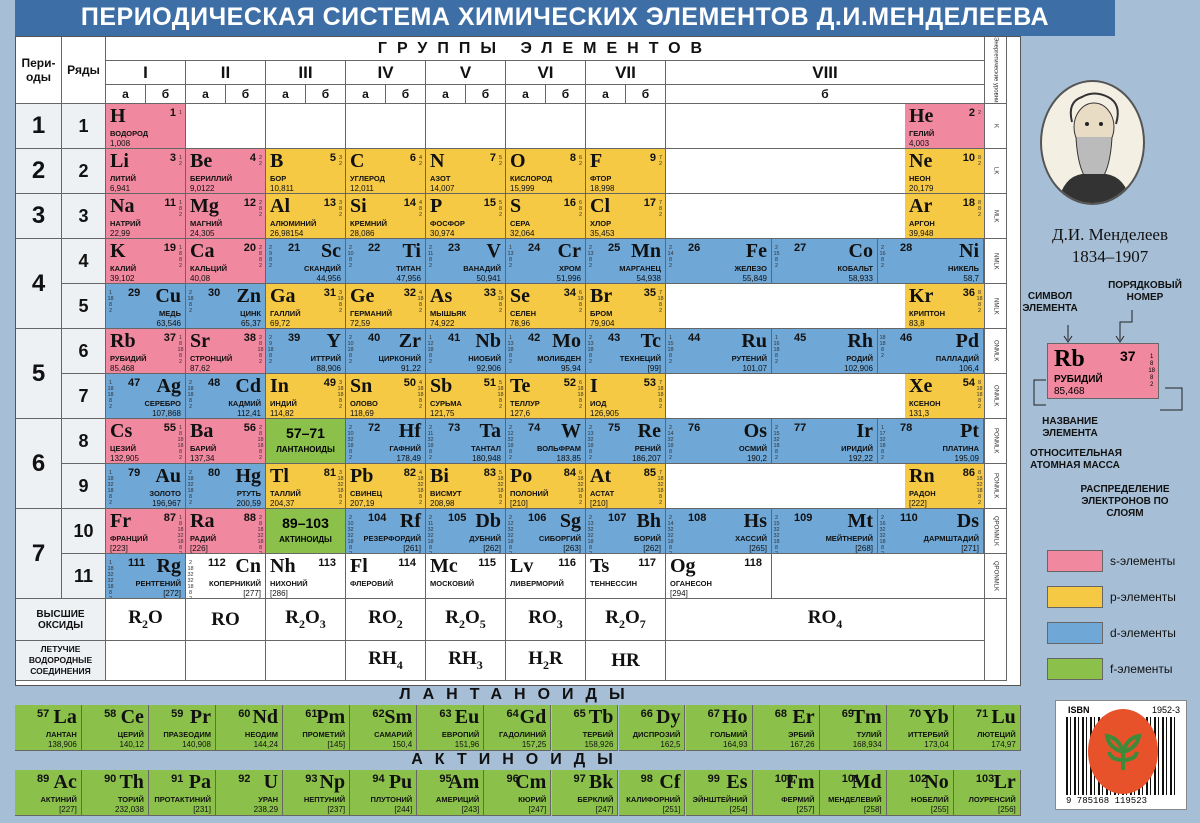 The image size is (1200, 823). What do you see at coordinates (719, 441) in the screenshot?
I see `element-Os: Os 76 ОСМИЙ 190,2 2 14 32 18 8 2` at bounding box center [719, 441].